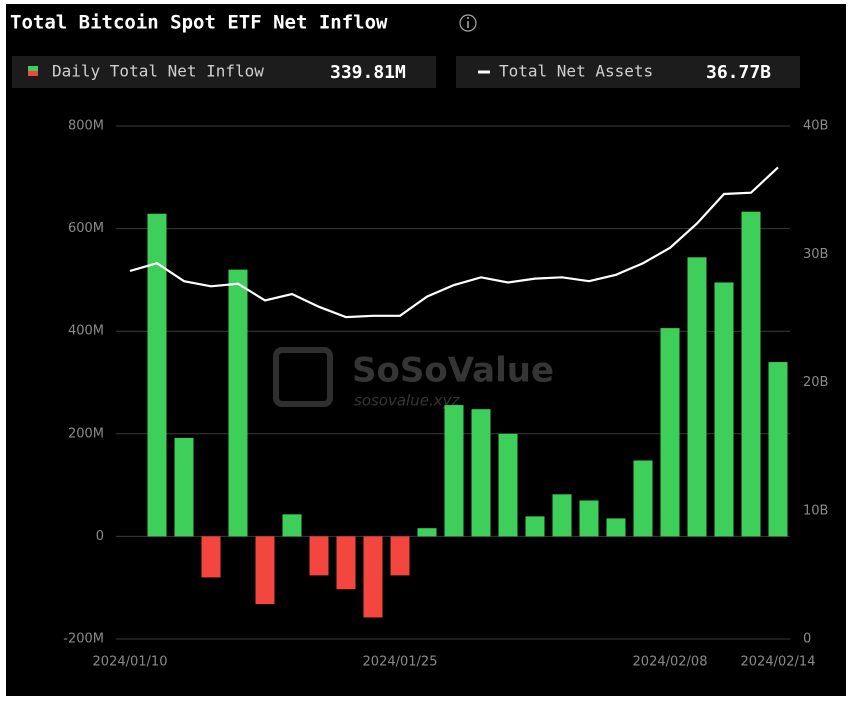 This screenshot has height=702, width=852. I want to click on legend-value: 36.77B, so click(738, 72).